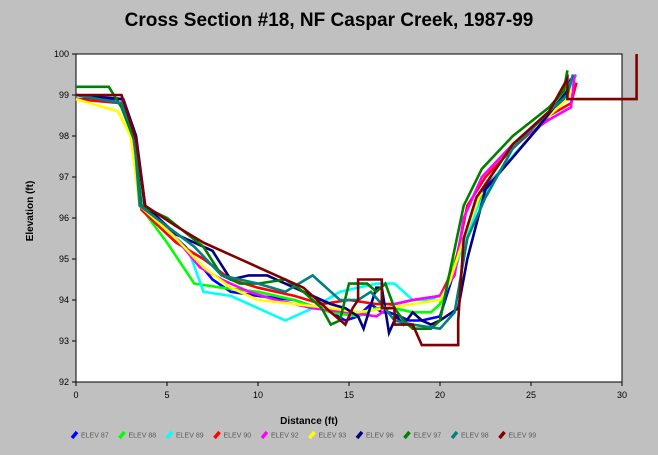 This screenshot has width=658, height=455. What do you see at coordinates (64, 95) in the screenshot?
I see `y-tick-label: 99` at bounding box center [64, 95].